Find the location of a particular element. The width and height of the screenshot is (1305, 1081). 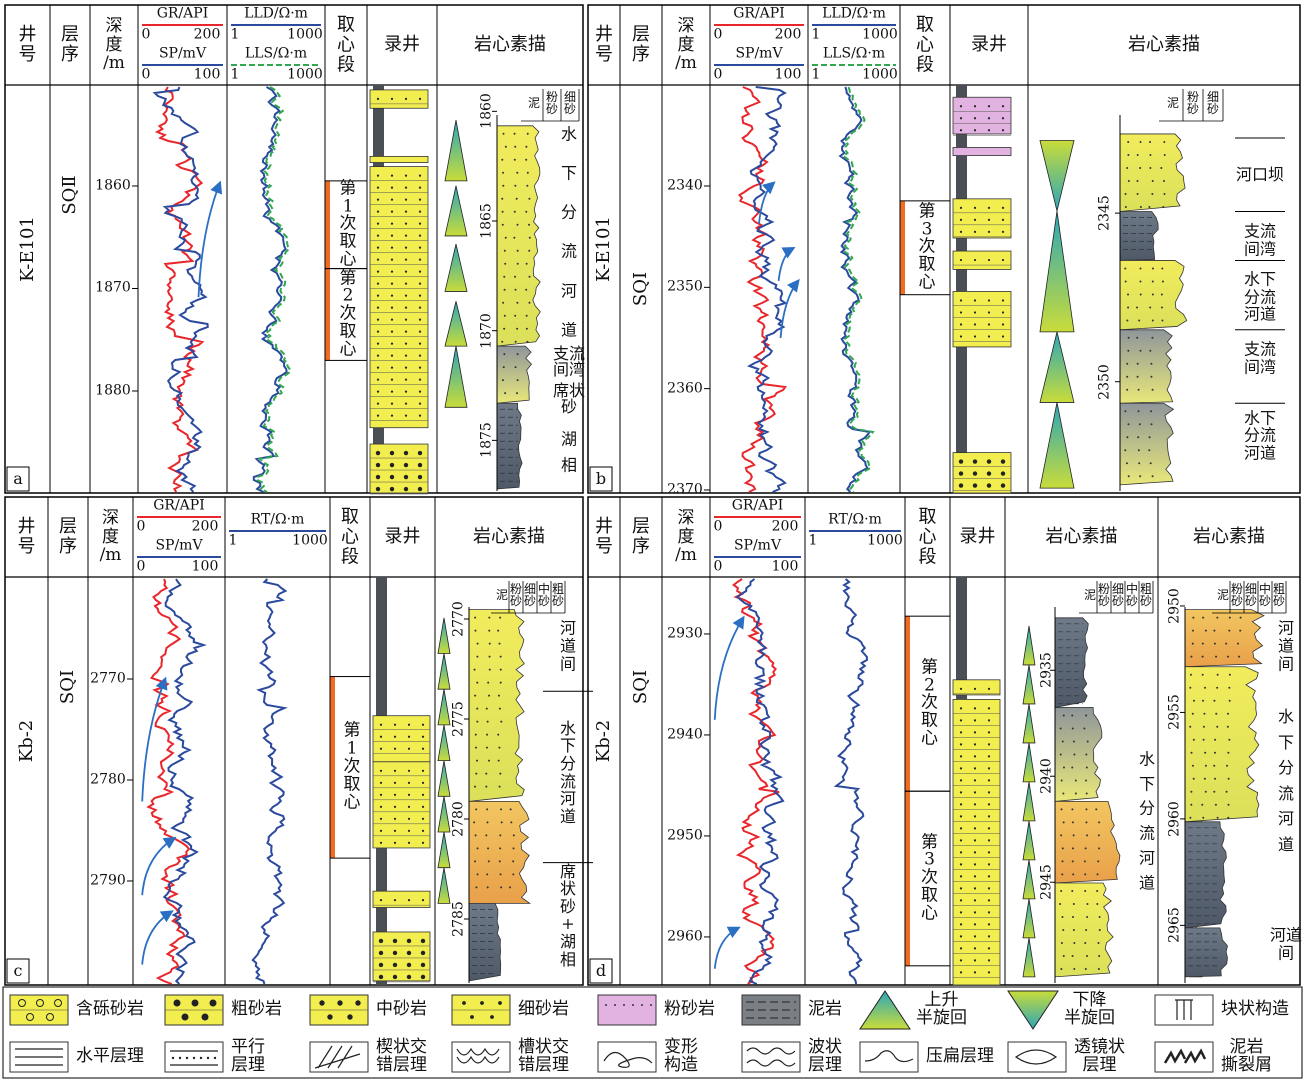

lithology-block is located at coordinates (982, 319).